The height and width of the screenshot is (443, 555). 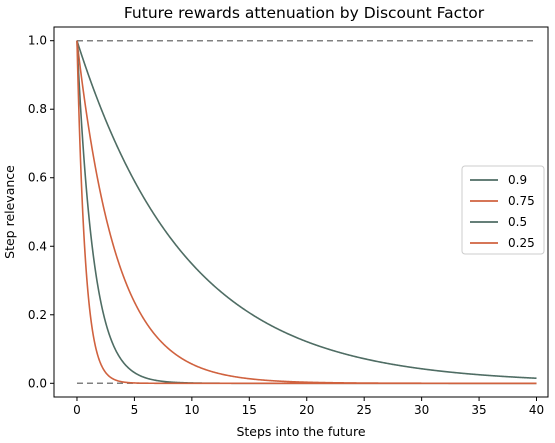 I want to click on y-tick-label: 0.2, so click(x=37, y=315).